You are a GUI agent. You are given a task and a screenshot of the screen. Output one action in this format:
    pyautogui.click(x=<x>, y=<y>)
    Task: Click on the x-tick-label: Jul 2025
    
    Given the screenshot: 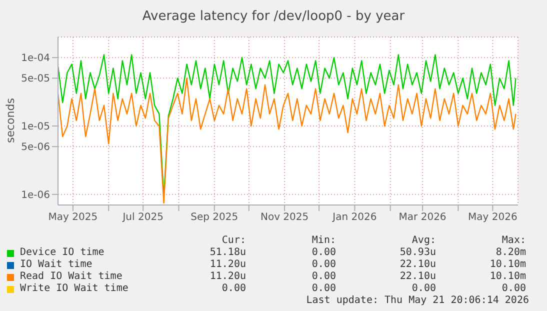 What is the action you would take?
    pyautogui.click(x=143, y=218)
    